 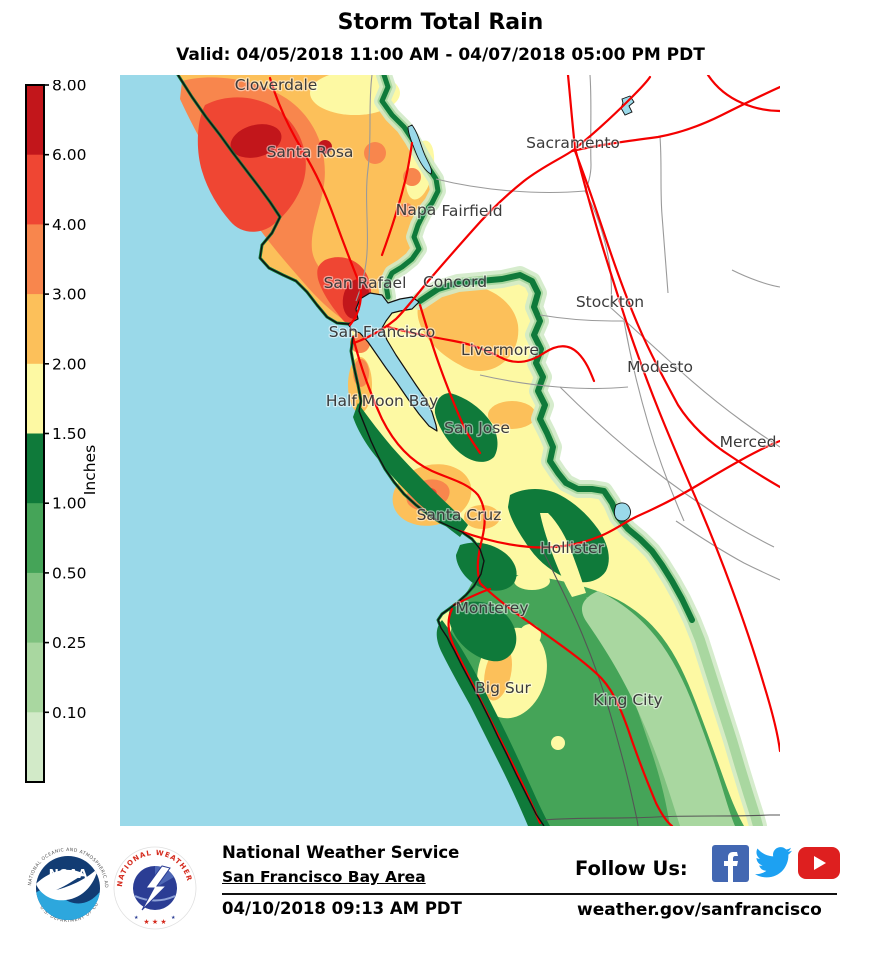 I want to click on city-label: Stockton, so click(x=610, y=302).